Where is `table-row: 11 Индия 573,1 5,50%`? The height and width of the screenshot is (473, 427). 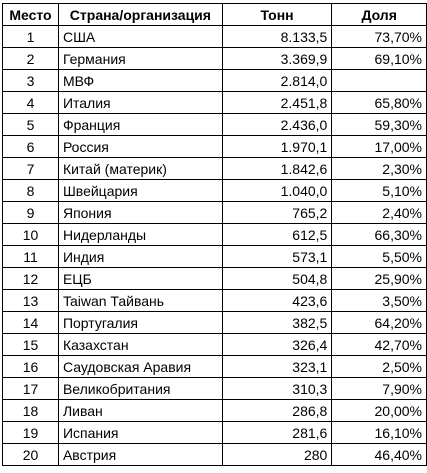 table-row: 11 Индия 573,1 5,50% is located at coordinates (214, 256).